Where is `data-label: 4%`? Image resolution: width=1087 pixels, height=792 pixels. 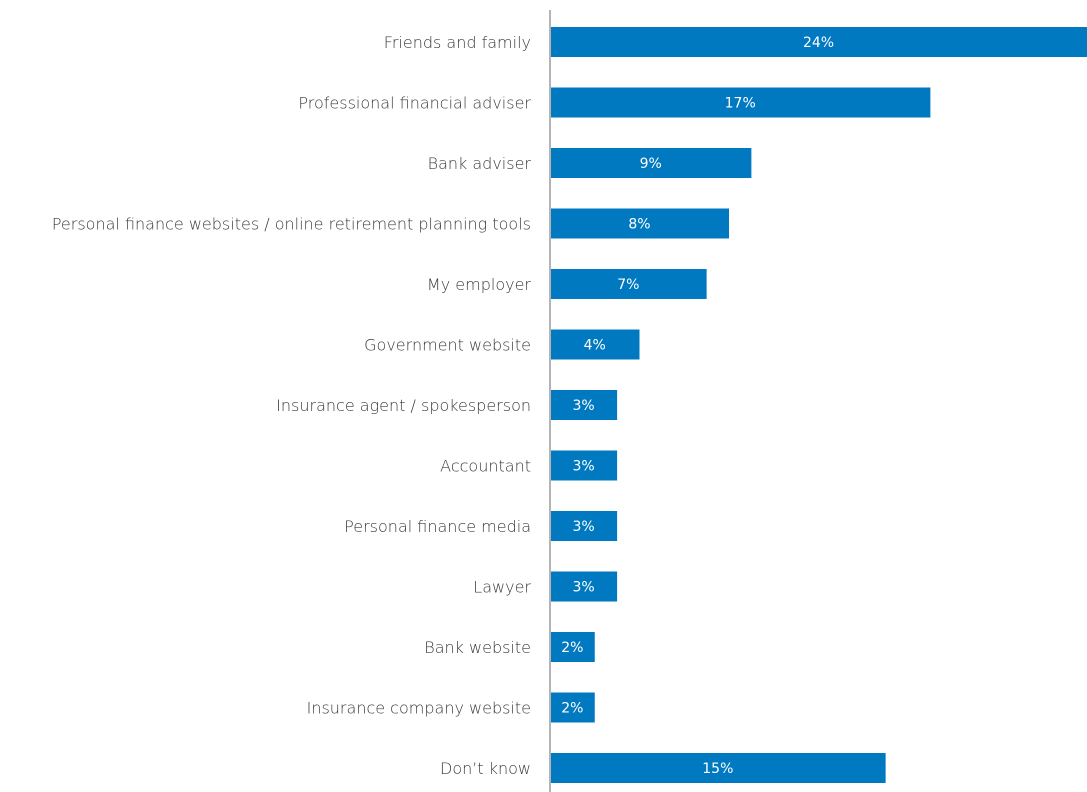 data-label: 4% is located at coordinates (595, 346).